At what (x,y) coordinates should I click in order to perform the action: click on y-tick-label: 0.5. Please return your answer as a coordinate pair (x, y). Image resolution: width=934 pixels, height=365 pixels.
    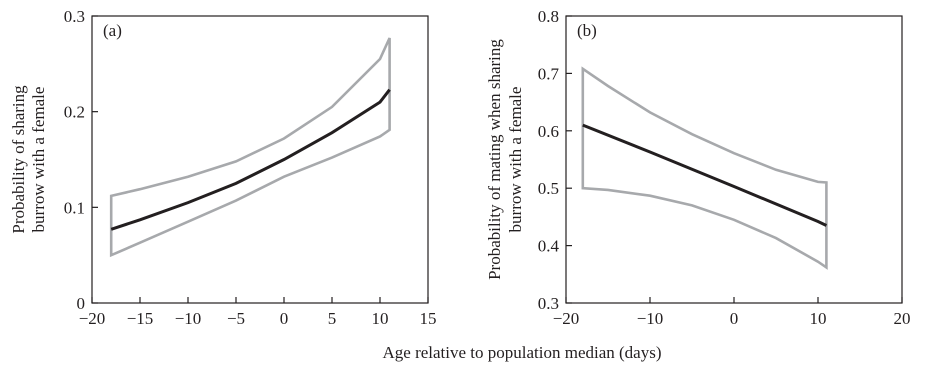
    Looking at the image, I should click on (548, 188).